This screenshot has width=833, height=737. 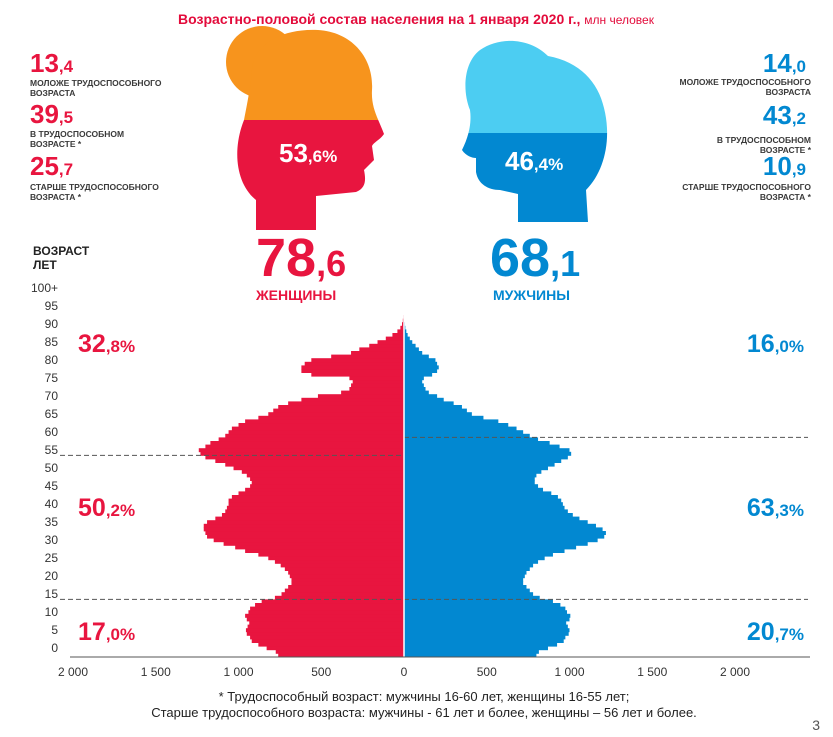 What do you see at coordinates (775, 344) in the screenshot?
I see `men-share-old: 16,0%` at bounding box center [775, 344].